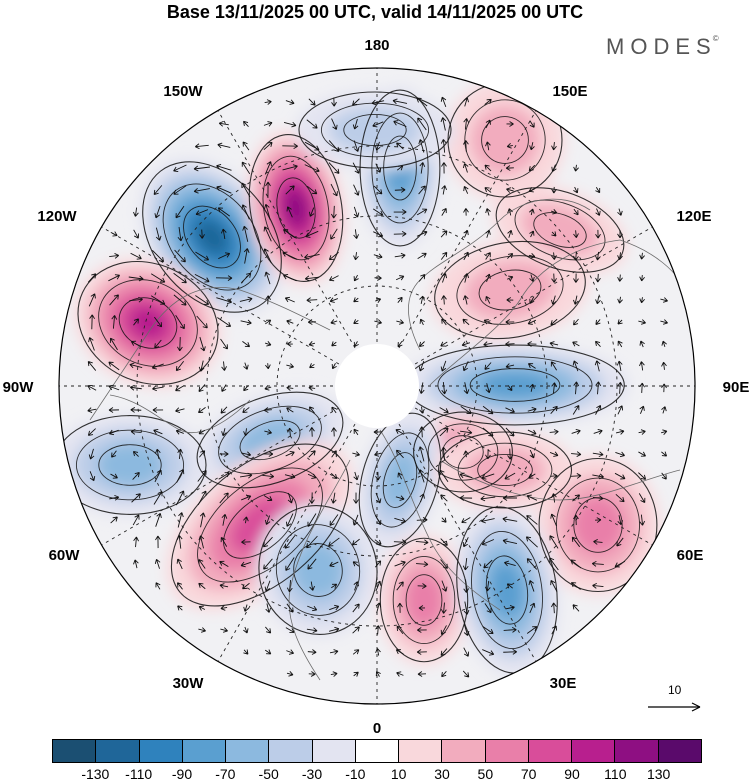 This screenshot has height=784, width=750. What do you see at coordinates (658, 774) in the screenshot?
I see `colorbar-tick-label: 130` at bounding box center [658, 774].